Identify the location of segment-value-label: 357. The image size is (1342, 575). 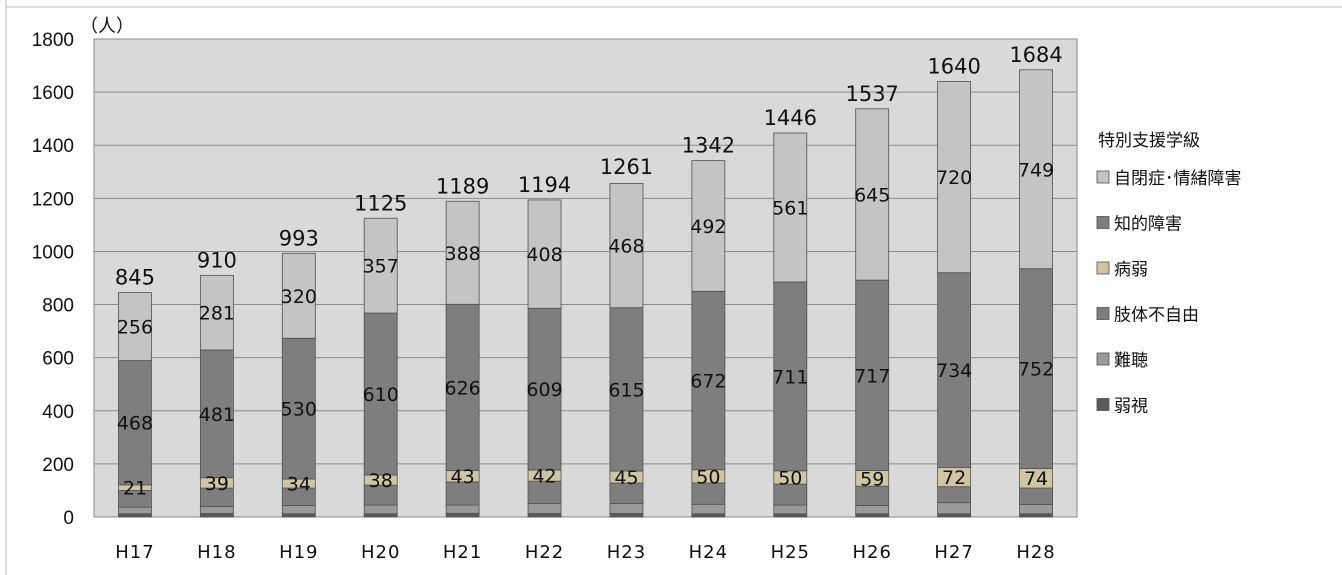
(381, 267).